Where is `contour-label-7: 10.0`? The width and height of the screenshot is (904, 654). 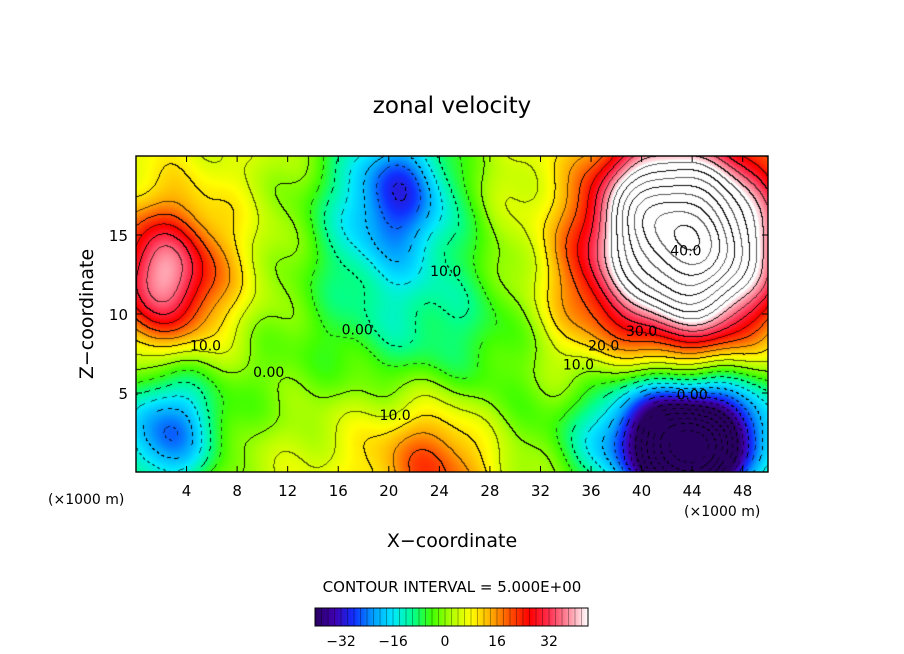 contour-label-7: 10.0 is located at coordinates (205, 346).